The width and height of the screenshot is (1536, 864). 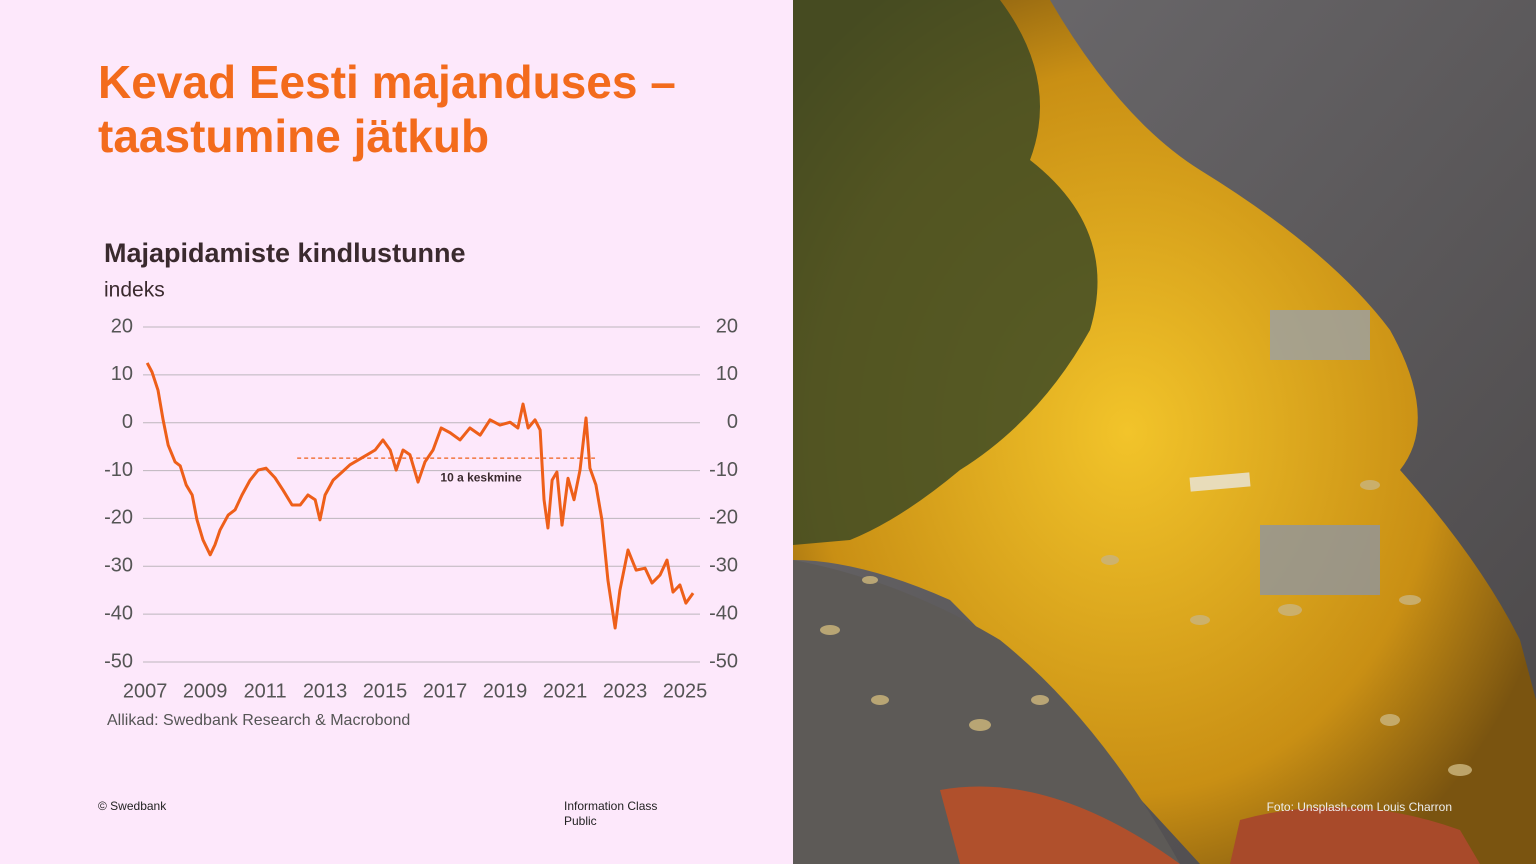 What do you see at coordinates (118, 470) in the screenshot?
I see `y-tick-label: -10` at bounding box center [118, 470].